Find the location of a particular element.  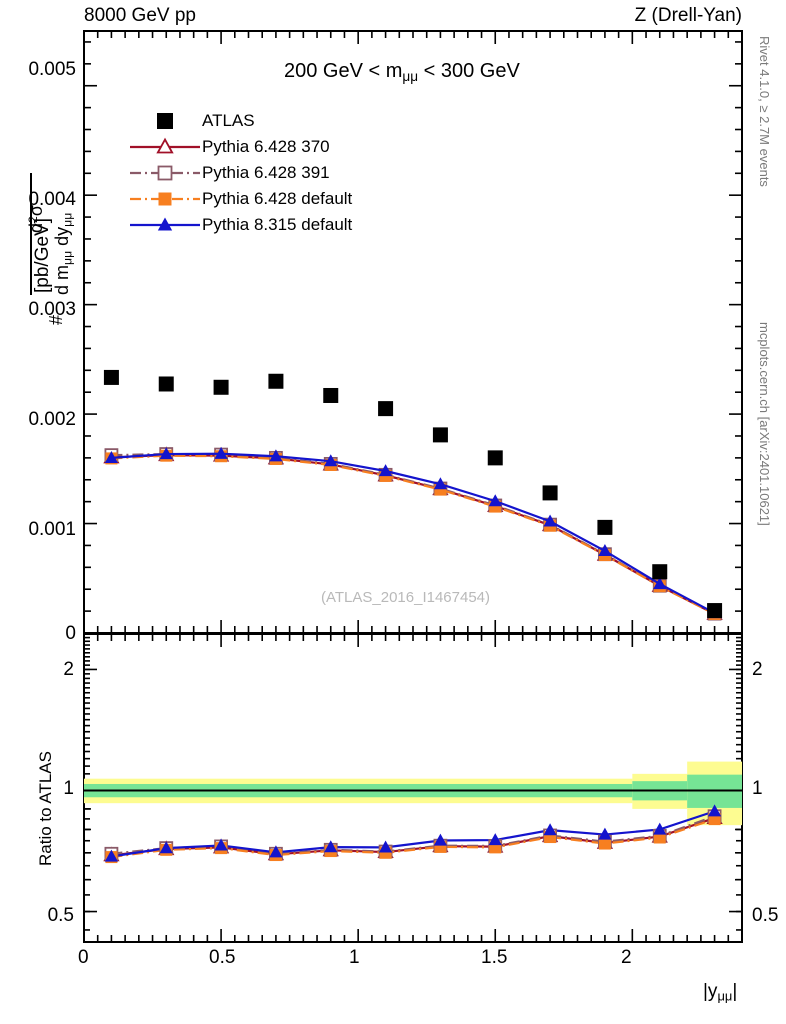

legend-markers is located at coordinates (165, 172).